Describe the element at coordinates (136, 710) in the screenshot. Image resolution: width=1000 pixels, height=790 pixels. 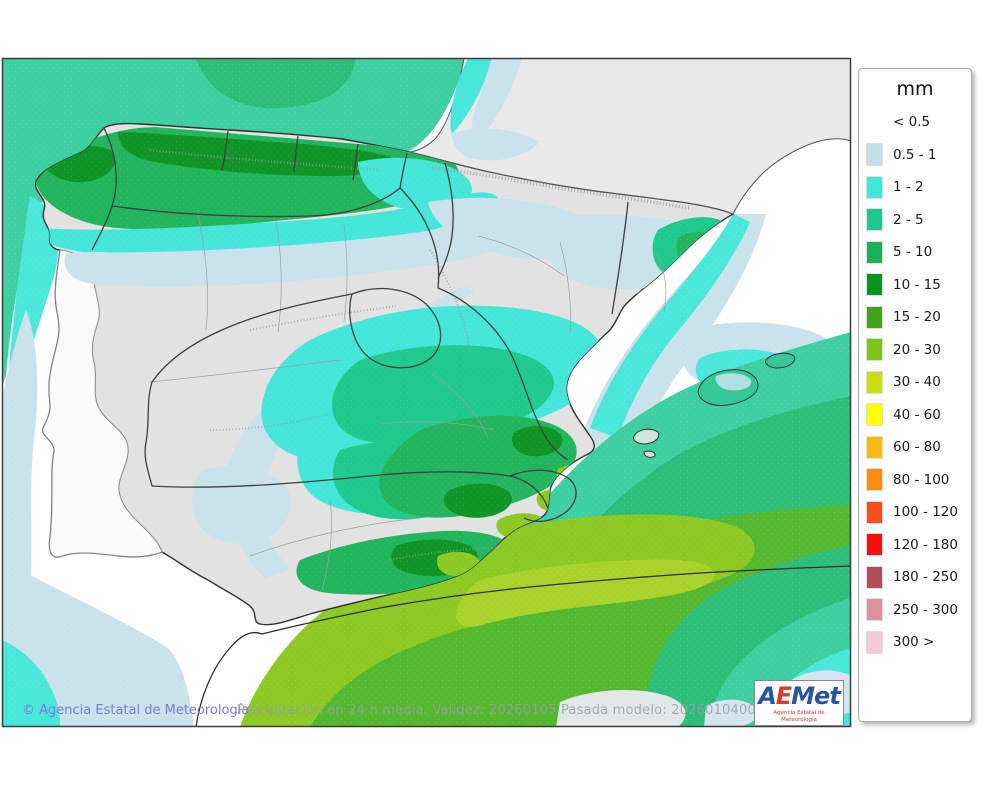
I see `copyright-text: © Agencia Estatal de Meteorología` at that location.